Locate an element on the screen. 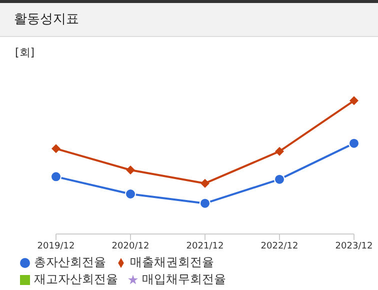 Image resolution: width=378 pixels, height=290 pixels. legend-label: 매입채무회전율 is located at coordinates (184, 279).